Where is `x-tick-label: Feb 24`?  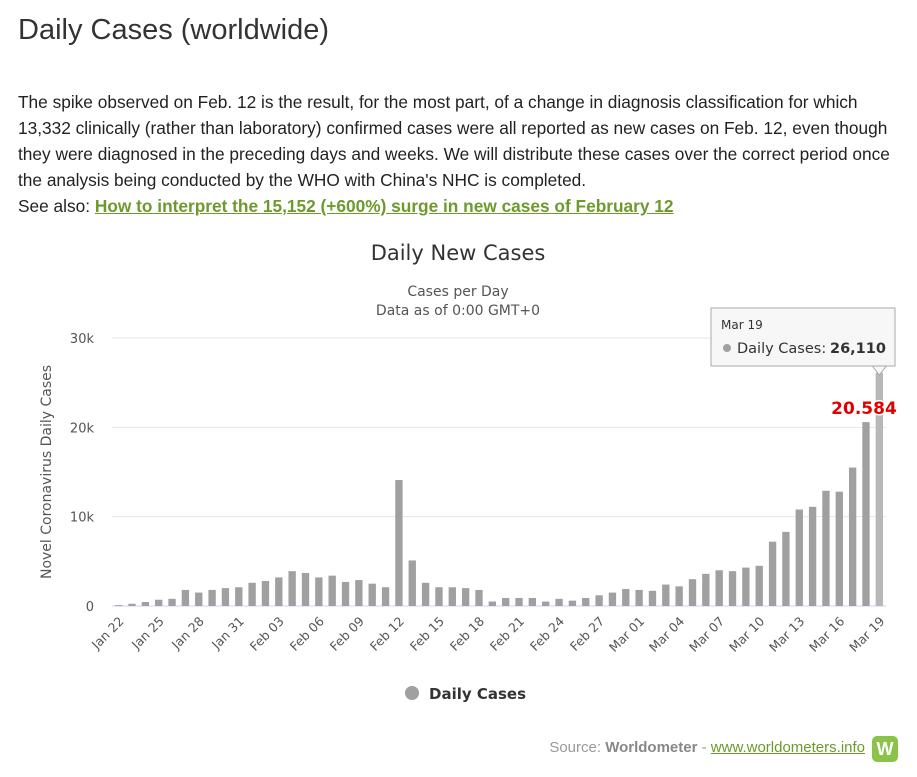 x-tick-label: Feb 24 is located at coordinates (547, 633).